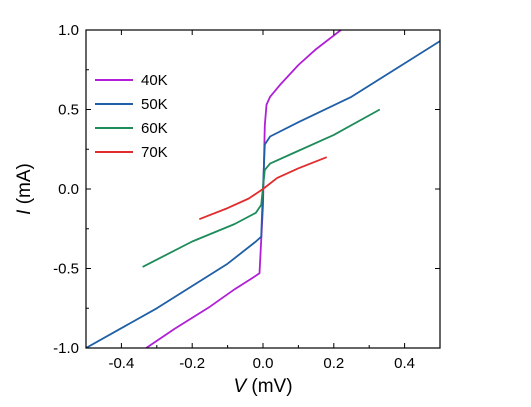 Image resolution: width=531 pixels, height=407 pixels. What do you see at coordinates (263, 363) in the screenshot?
I see `x-tick-label: 0.0` at bounding box center [263, 363].